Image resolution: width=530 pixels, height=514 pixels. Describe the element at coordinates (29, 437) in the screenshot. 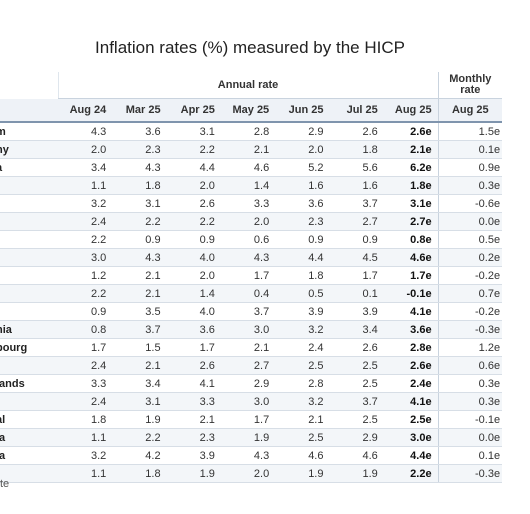

I see `country-name: ia` at that location.